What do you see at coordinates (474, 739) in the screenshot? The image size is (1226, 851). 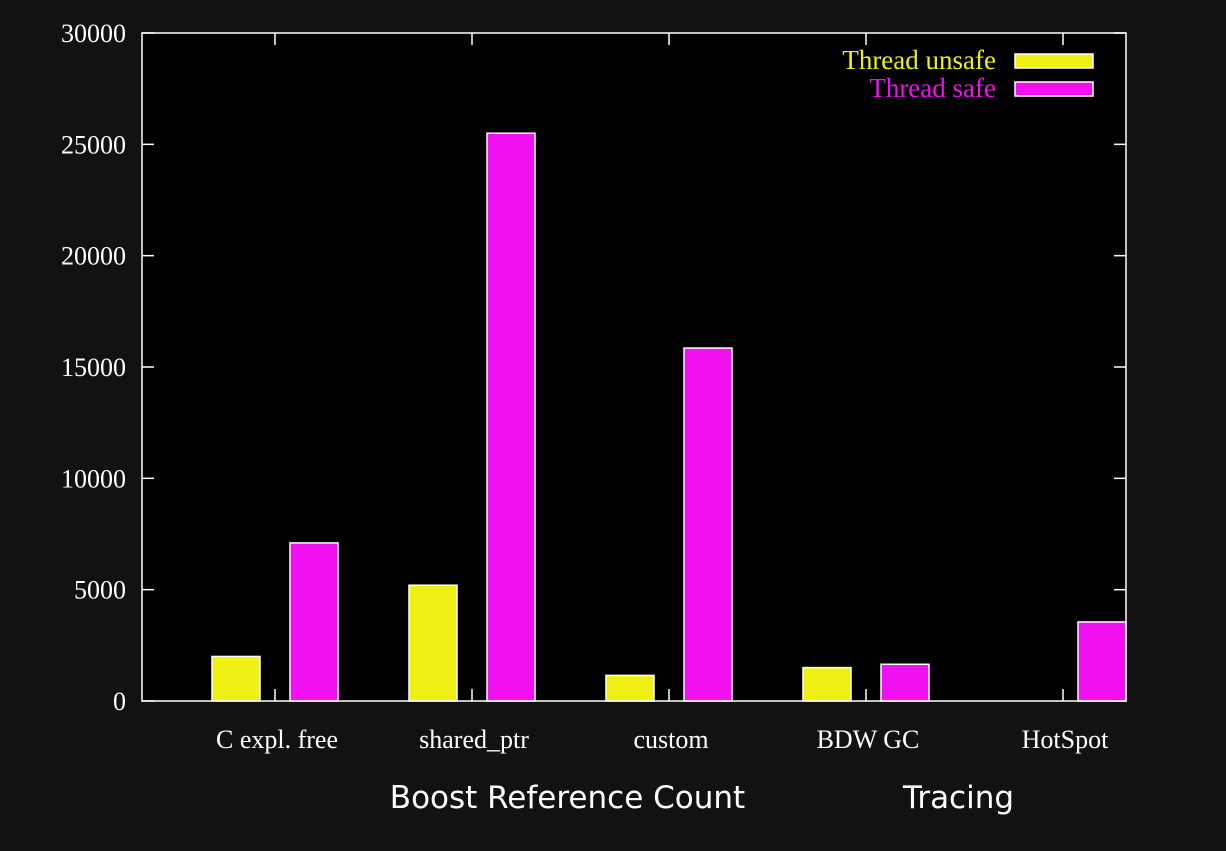 I see `x-tick-label: shared_ptr` at bounding box center [474, 739].